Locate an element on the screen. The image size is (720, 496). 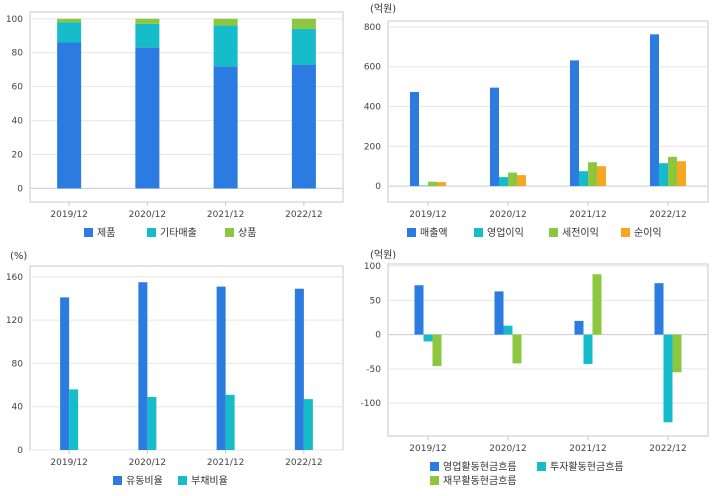
y-tick-label: 20 is located at coordinates (18, 156).